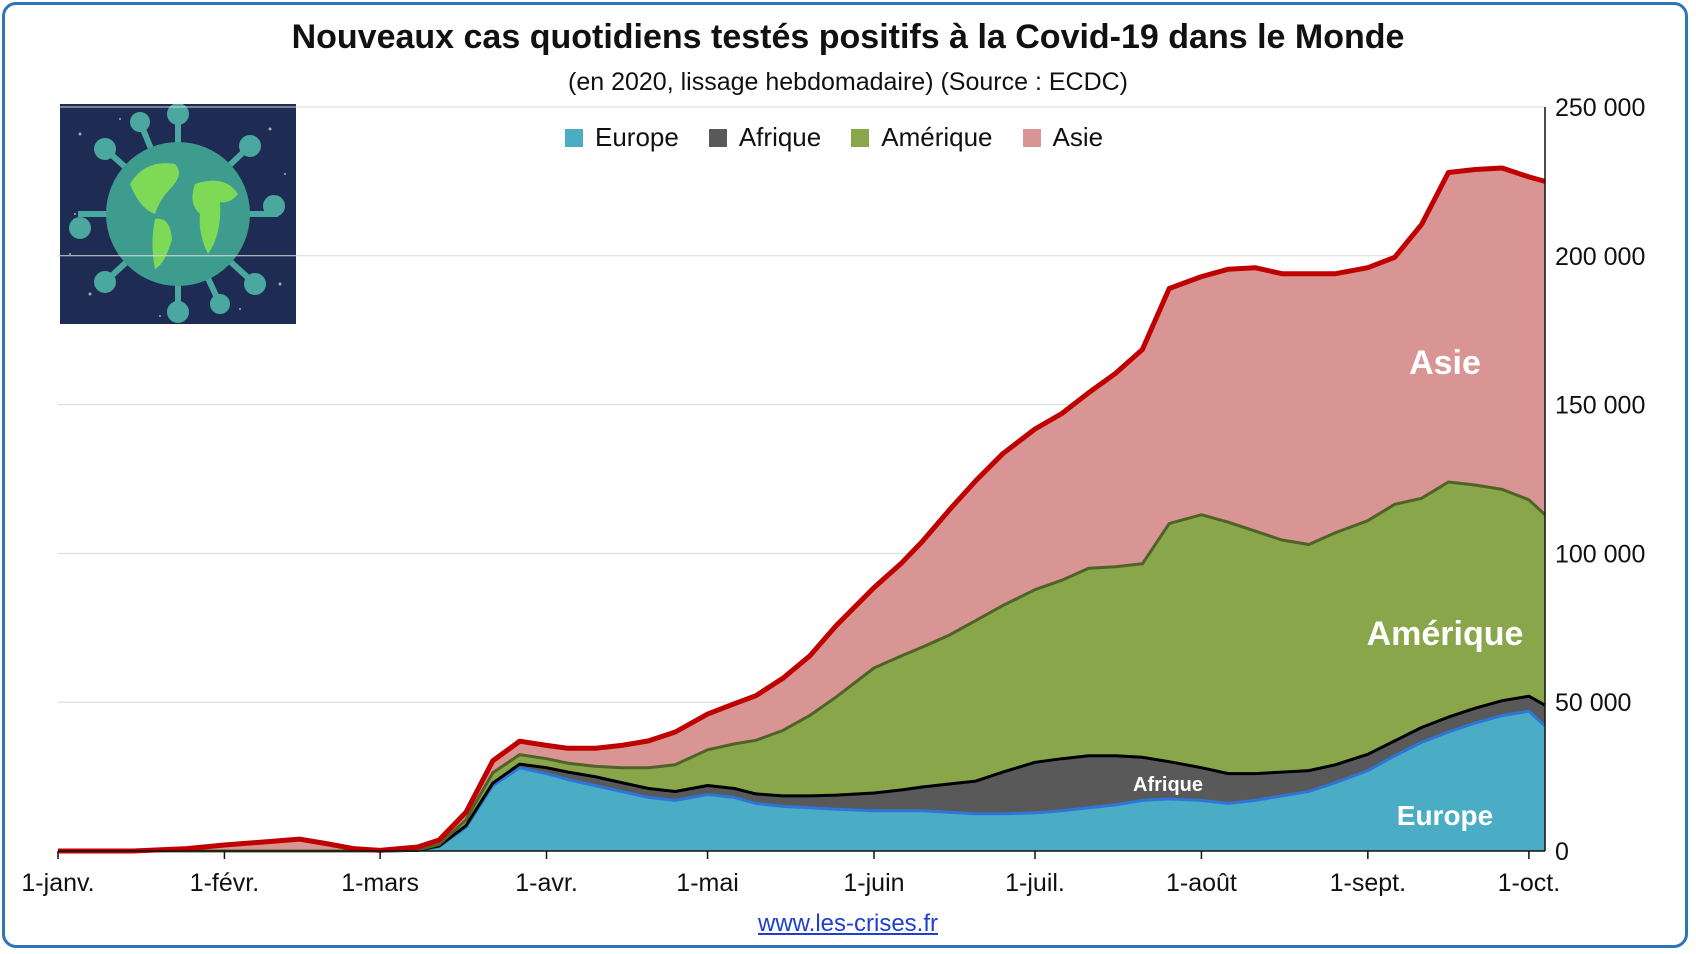 This screenshot has height=954, width=1696. I want to click on x-tick-label: 1-févr., so click(224, 883).